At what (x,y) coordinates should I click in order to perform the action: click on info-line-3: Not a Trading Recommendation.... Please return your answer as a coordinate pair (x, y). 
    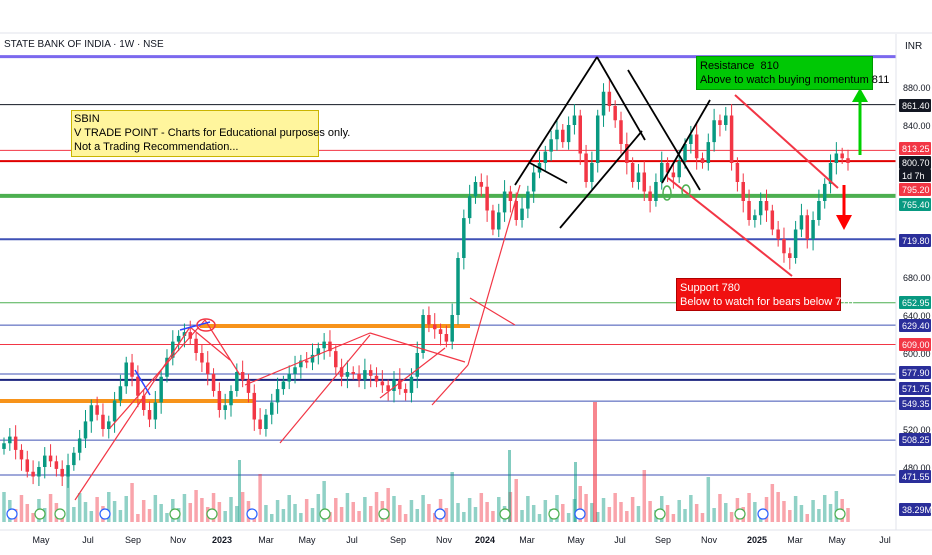
    Looking at the image, I should click on (156, 147).